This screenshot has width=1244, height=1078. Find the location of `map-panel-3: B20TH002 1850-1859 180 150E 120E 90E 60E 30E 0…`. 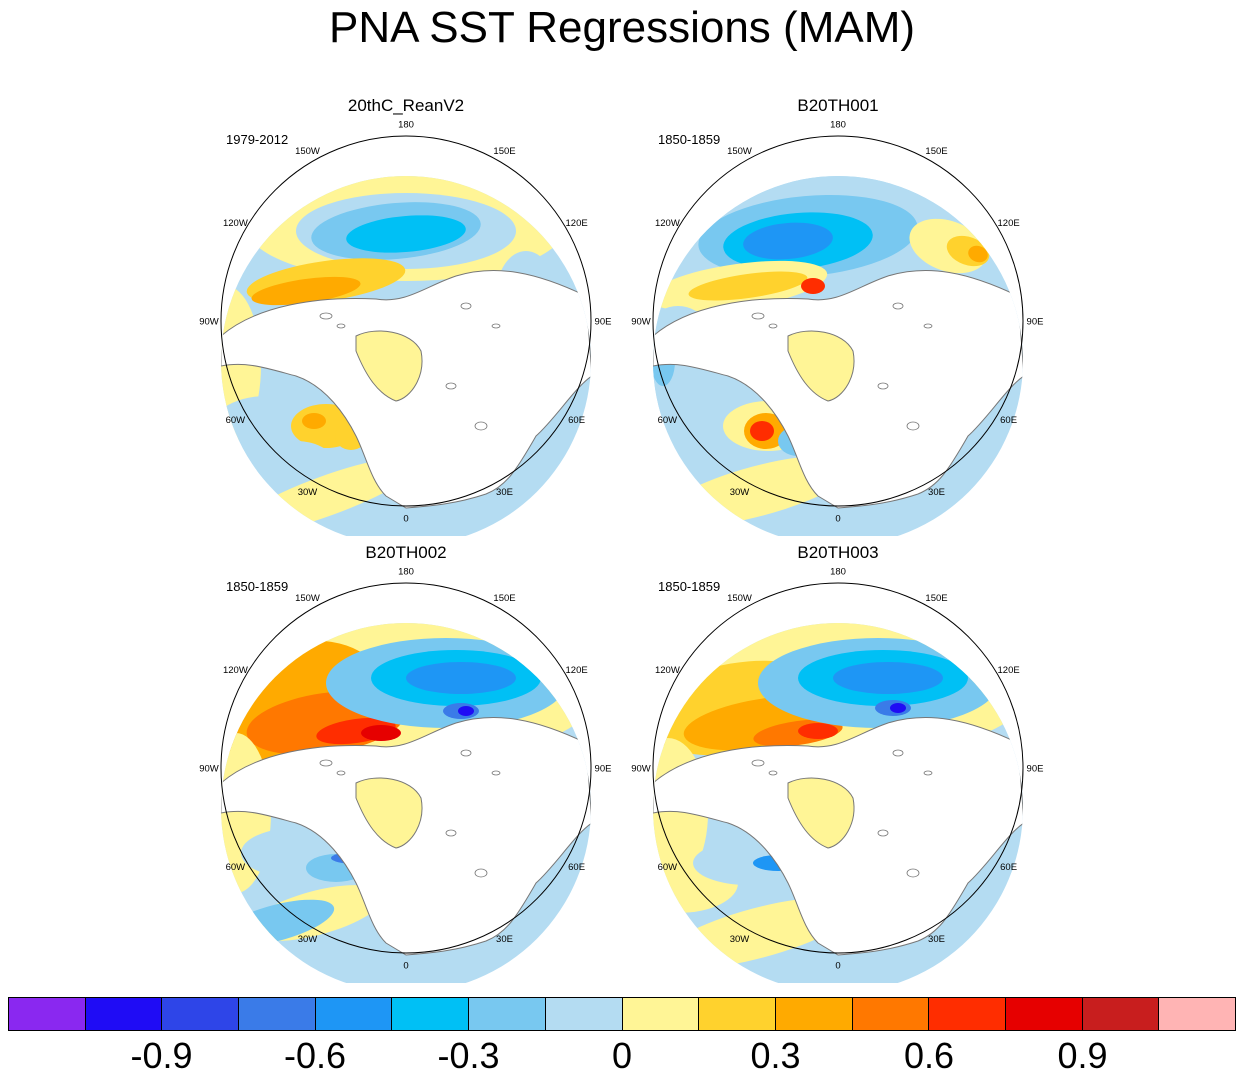

map-panel-3: B20TH002 1850-1859 180 150E 120E 90E 60E 30E 0… is located at coordinates (405, 763).